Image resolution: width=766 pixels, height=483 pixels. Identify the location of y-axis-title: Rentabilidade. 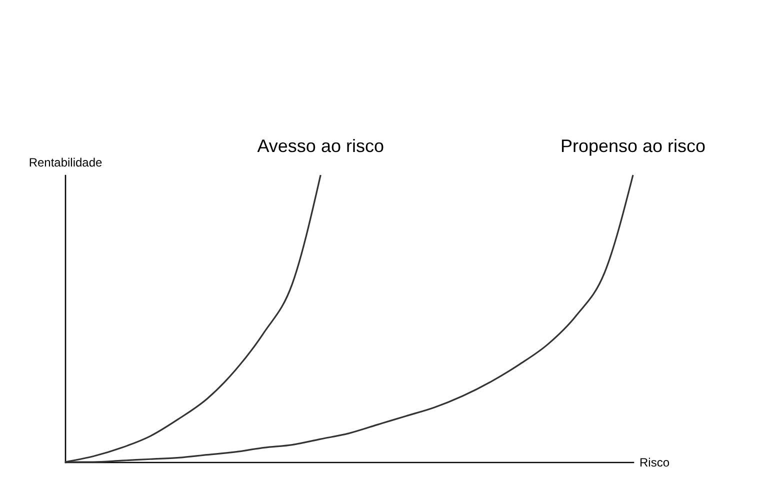
(65, 163).